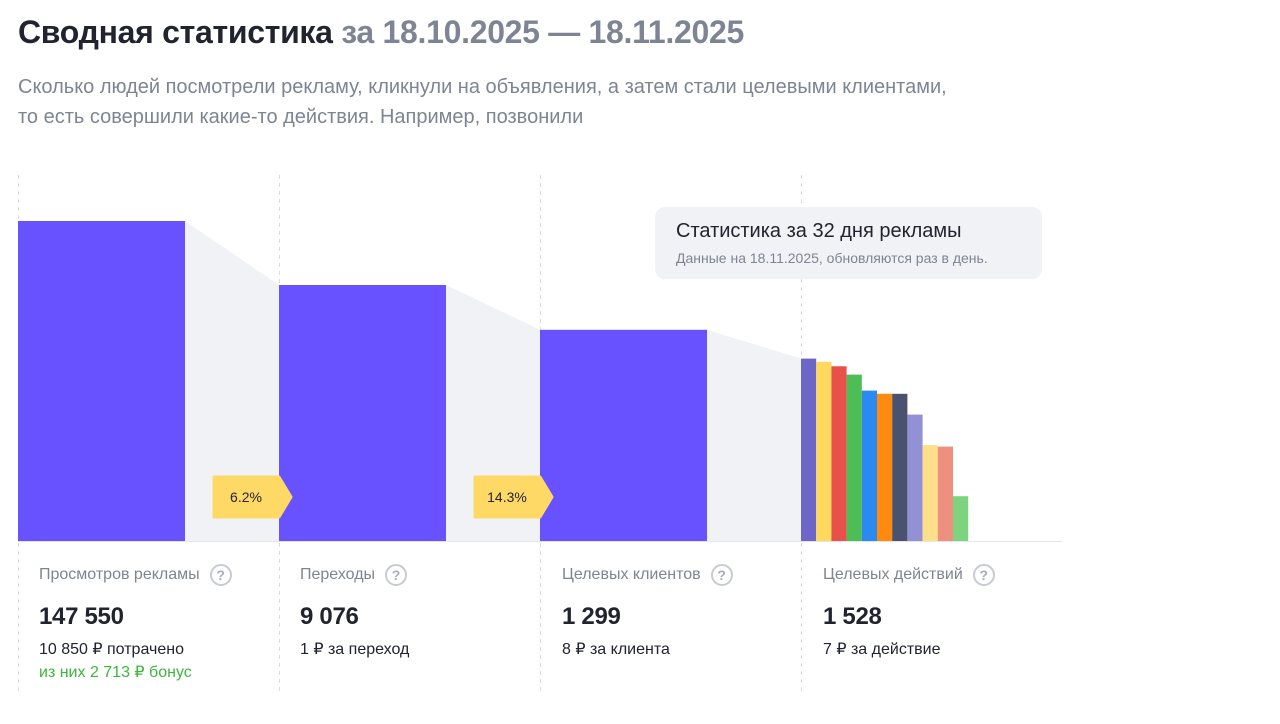 The height and width of the screenshot is (724, 1280). I want to click on stat-clicks-label: Переходы, so click(338, 574).